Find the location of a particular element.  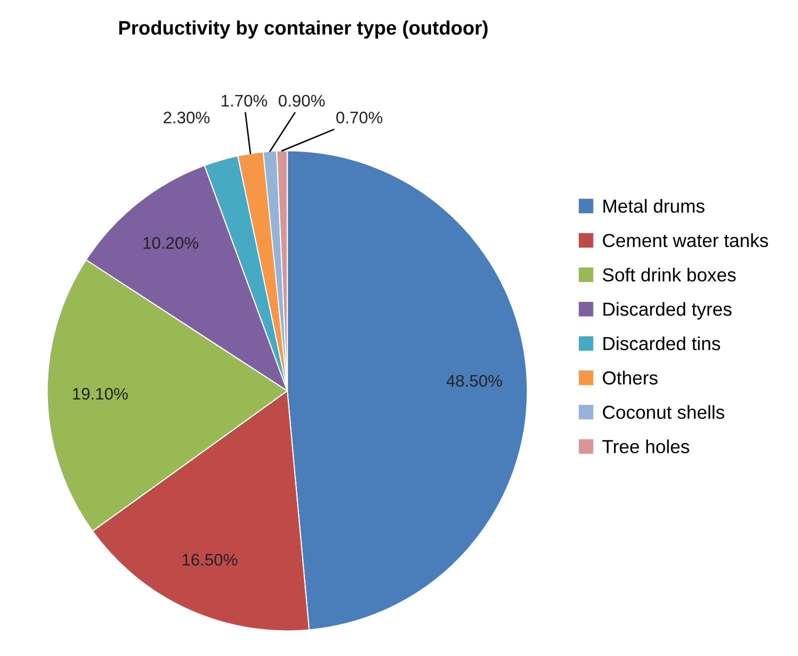

data-label: 19.10% is located at coordinates (100, 394).